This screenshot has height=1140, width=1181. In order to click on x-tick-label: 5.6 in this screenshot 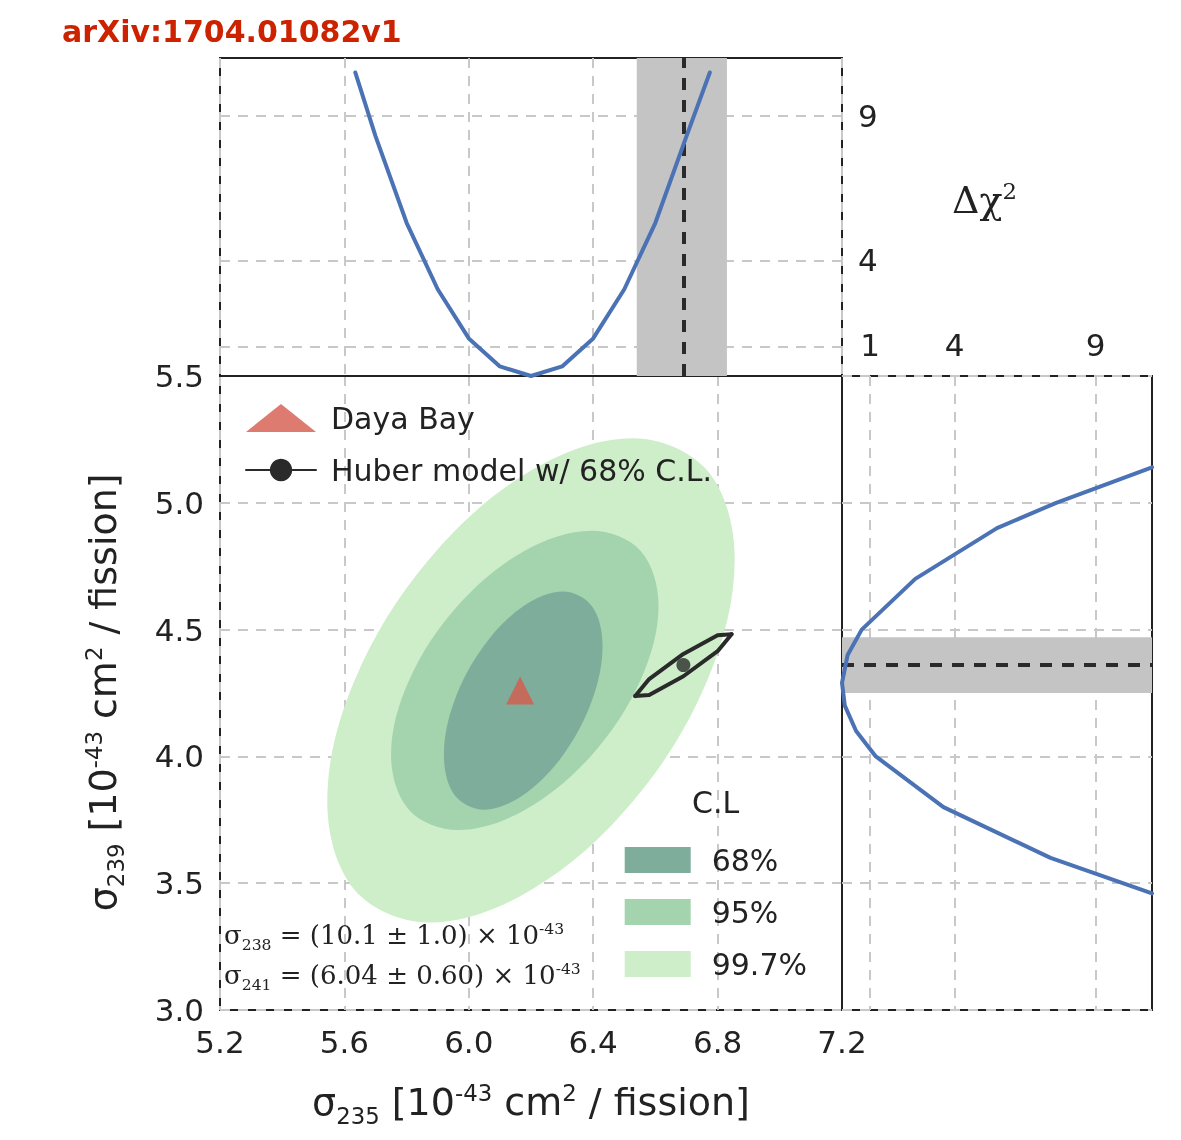, I will do `click(344, 1041)`.